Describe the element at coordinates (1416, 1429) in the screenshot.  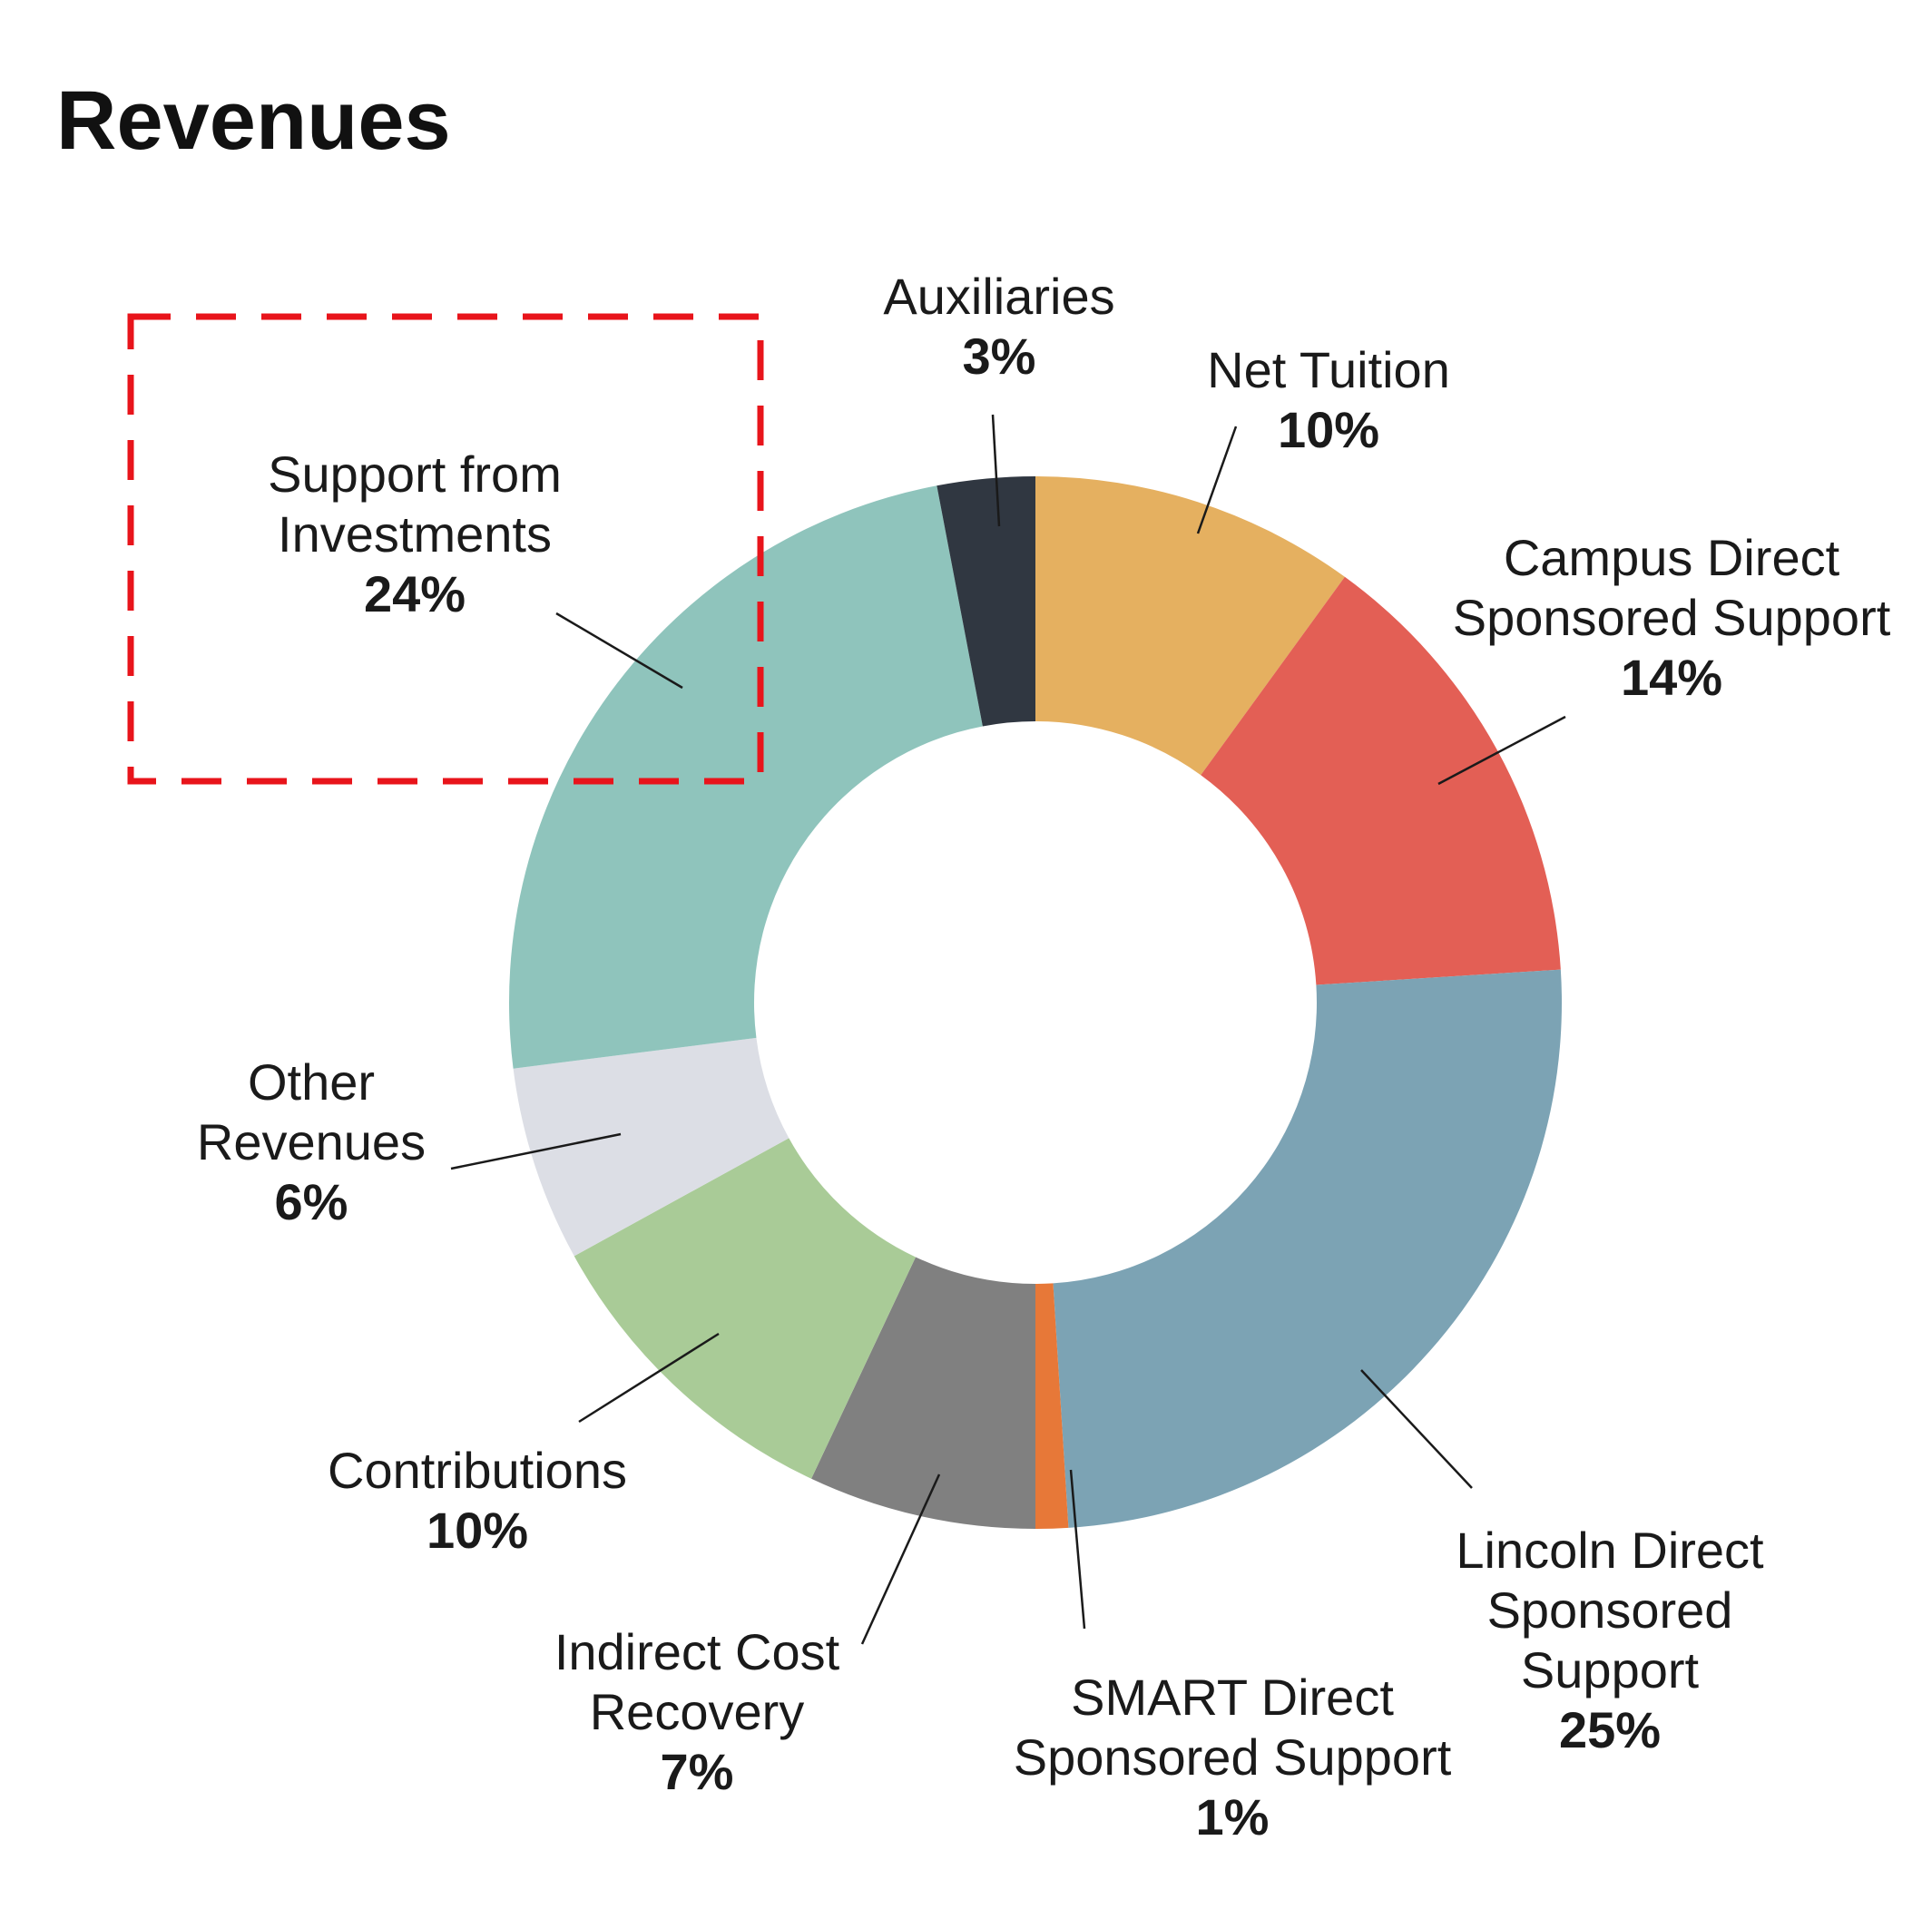
I see `leader-lincoln-direct-sponsored-support` at that location.